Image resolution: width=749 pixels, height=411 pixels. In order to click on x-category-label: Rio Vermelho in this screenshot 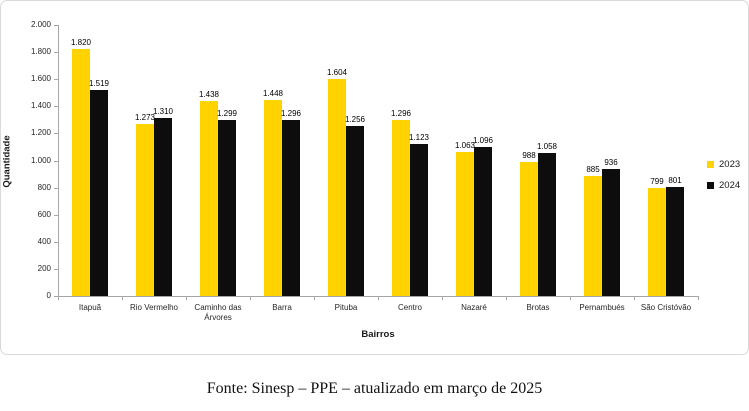, I will do `click(154, 307)`.